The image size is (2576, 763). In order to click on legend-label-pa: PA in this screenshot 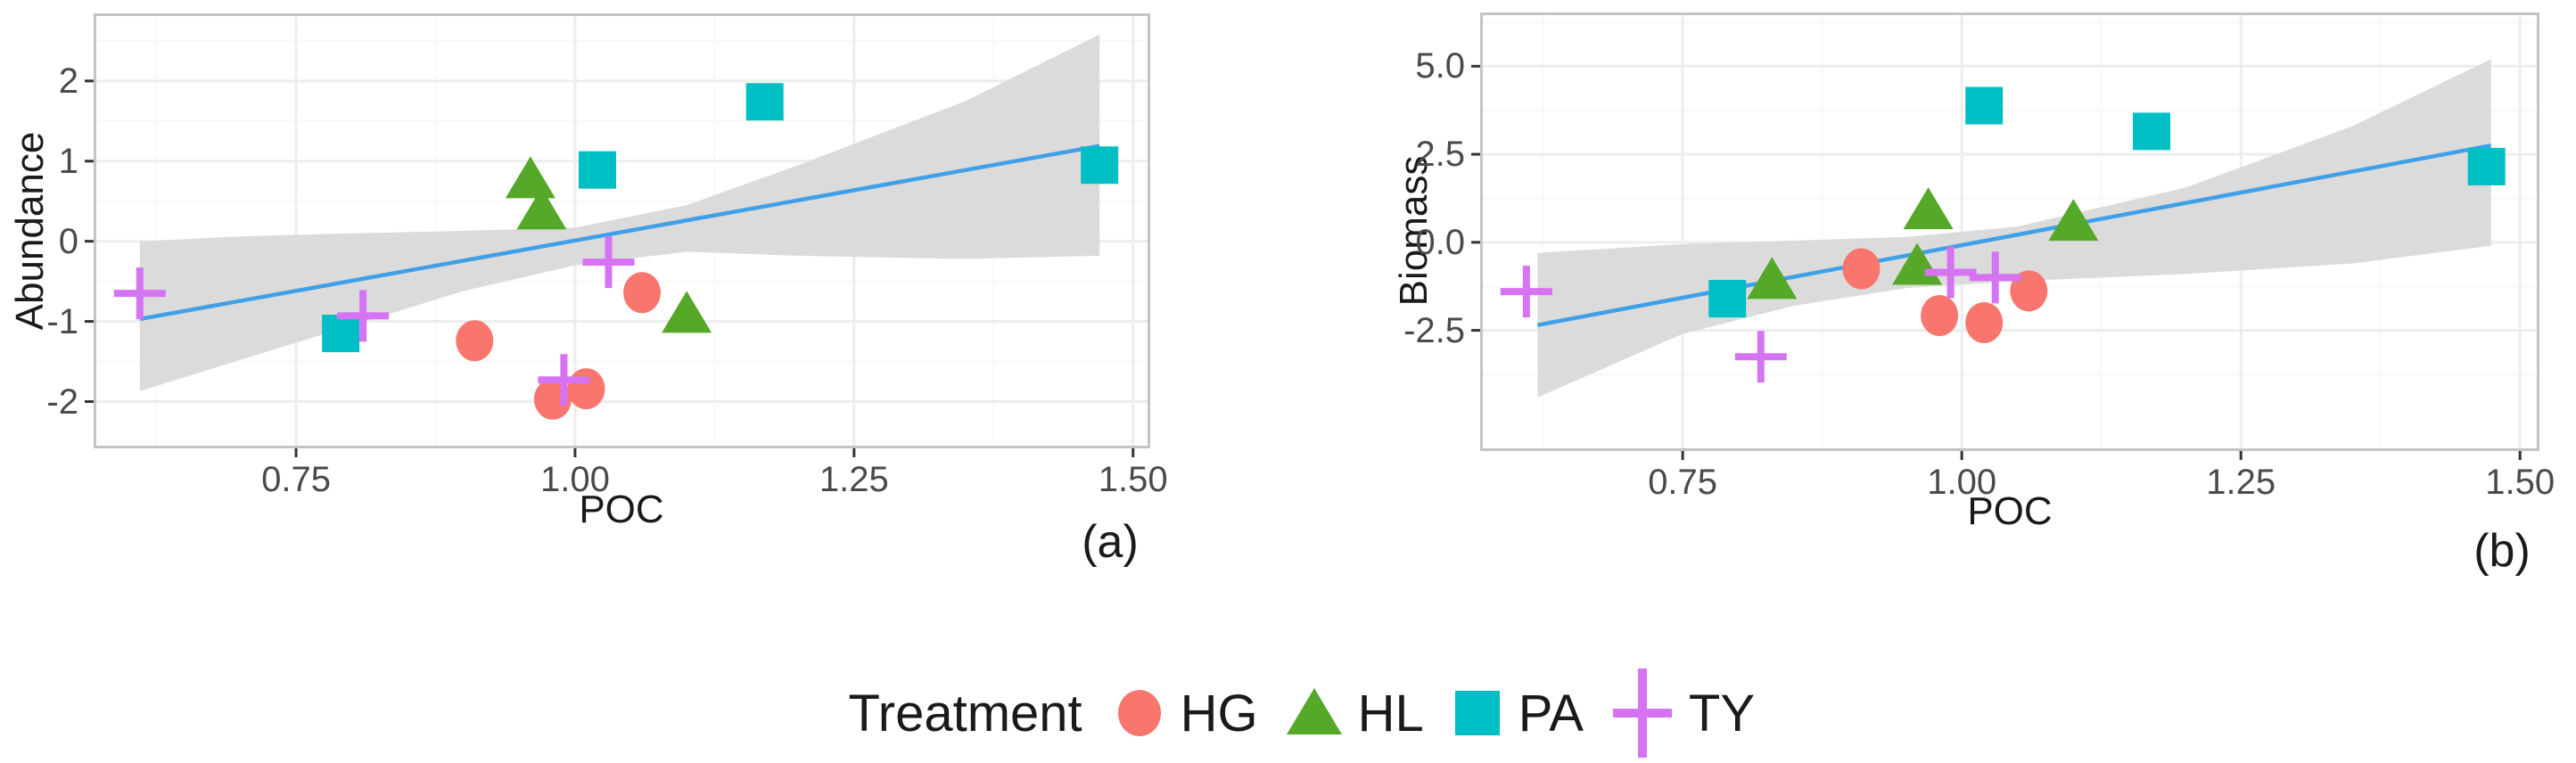, I will do `click(1551, 713)`.